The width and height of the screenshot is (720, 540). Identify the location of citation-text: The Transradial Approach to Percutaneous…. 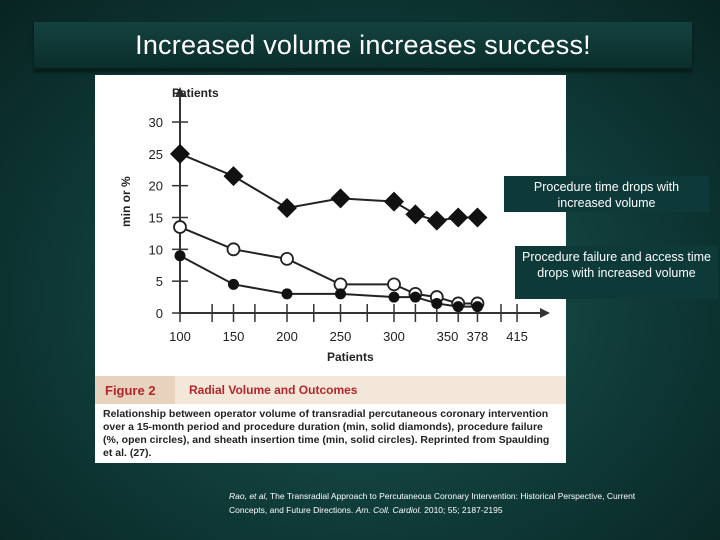
(432, 503).